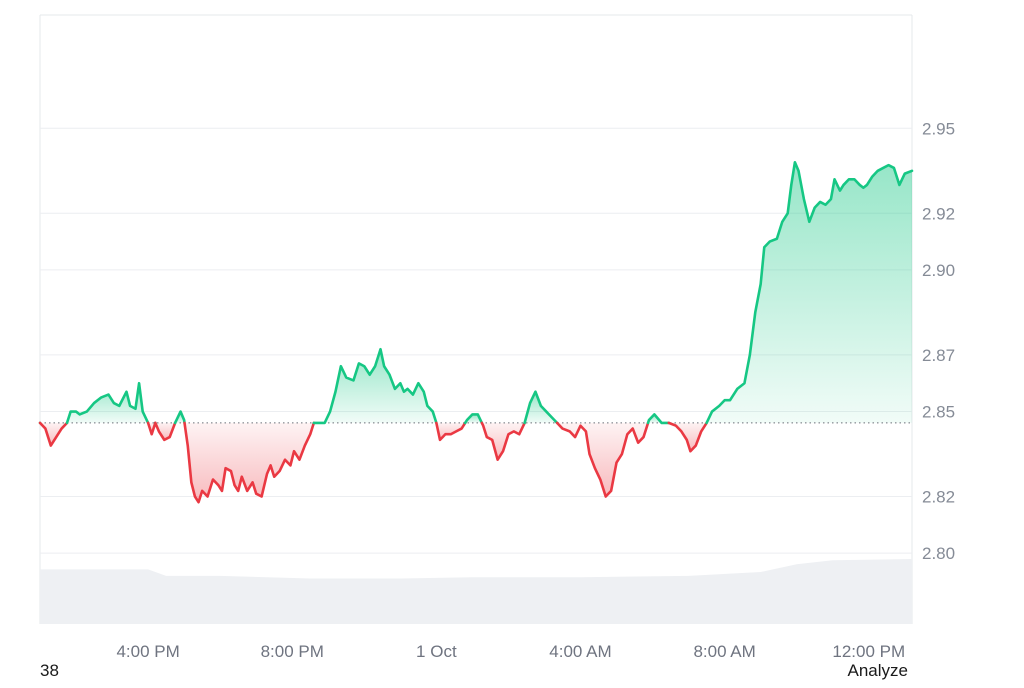  What do you see at coordinates (809, 292) in the screenshot?
I see `area-above-baseline` at bounding box center [809, 292].